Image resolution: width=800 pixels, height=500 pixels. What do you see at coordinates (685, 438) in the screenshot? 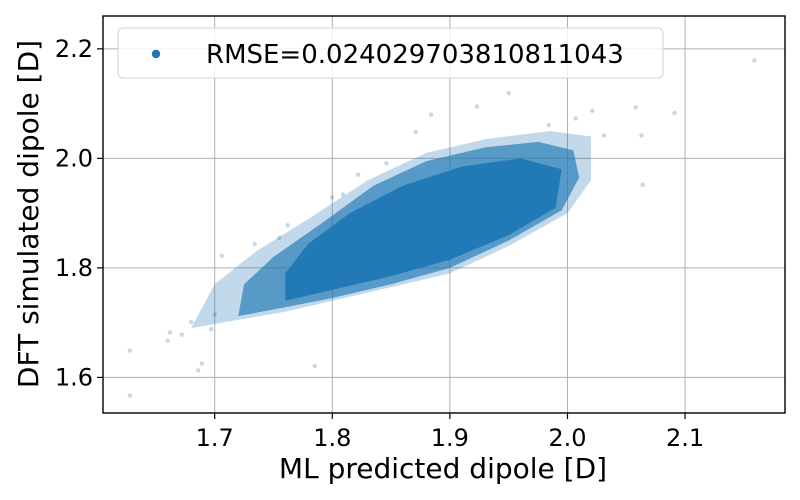
I see `x-tick-label: 2.1` at bounding box center [685, 438].